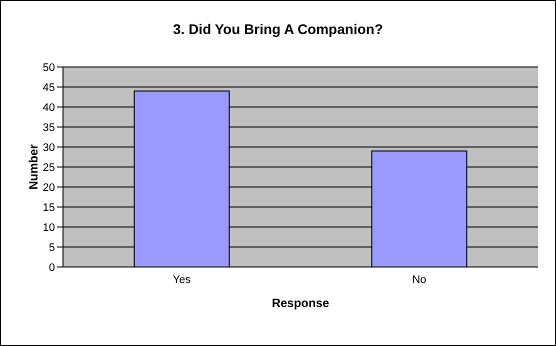 This screenshot has height=346, width=556. Describe the element at coordinates (48, 228) in the screenshot. I see `y-tick-label: 10` at that location.